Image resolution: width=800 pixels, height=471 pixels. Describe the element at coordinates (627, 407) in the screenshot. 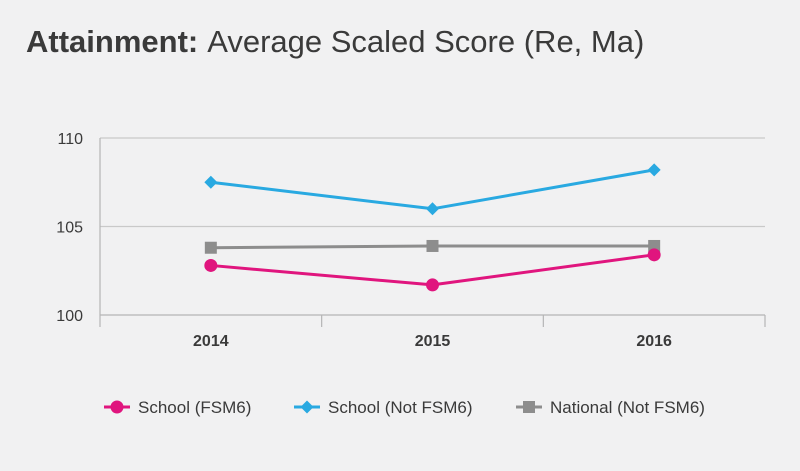

I see `legend-label-national-not-fsm6: National (Not FSM6)` at that location.